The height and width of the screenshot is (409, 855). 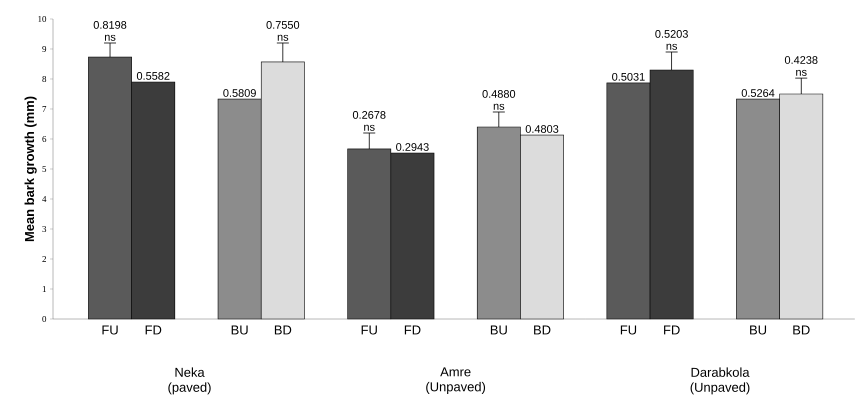 I want to click on x-axis-title: Amre (Unpaved), so click(x=456, y=380).